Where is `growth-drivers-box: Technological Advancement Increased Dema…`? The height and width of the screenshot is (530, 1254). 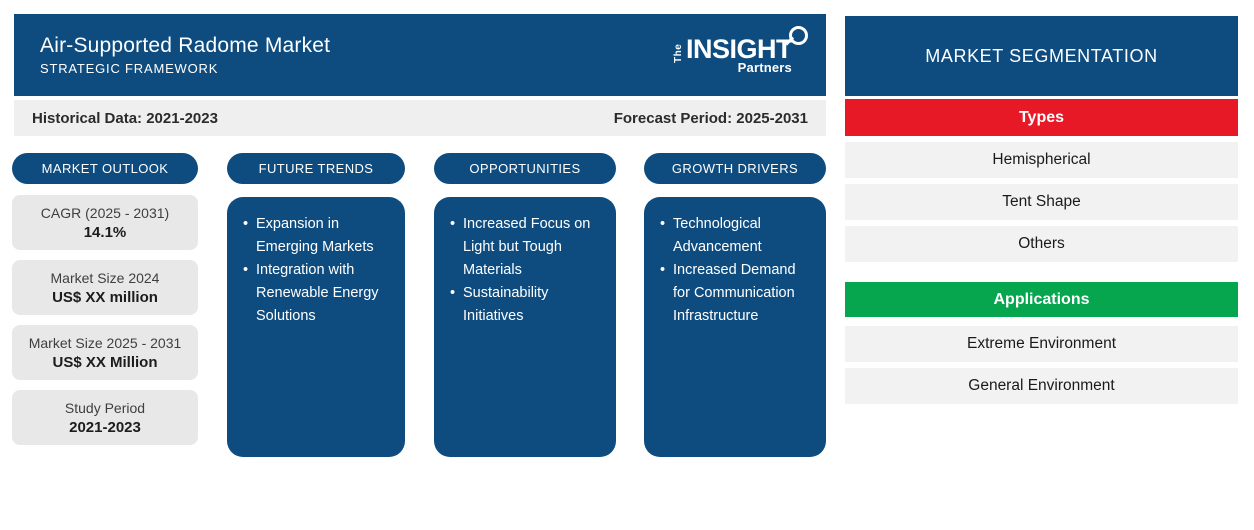 growth-drivers-box: Technological Advancement Increased Dema… is located at coordinates (735, 327).